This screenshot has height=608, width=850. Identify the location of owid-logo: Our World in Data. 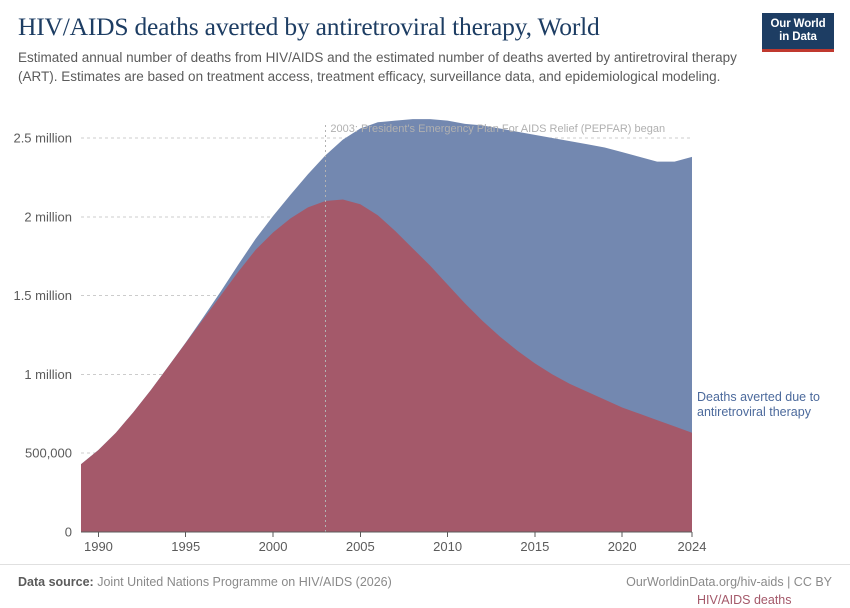
(798, 32).